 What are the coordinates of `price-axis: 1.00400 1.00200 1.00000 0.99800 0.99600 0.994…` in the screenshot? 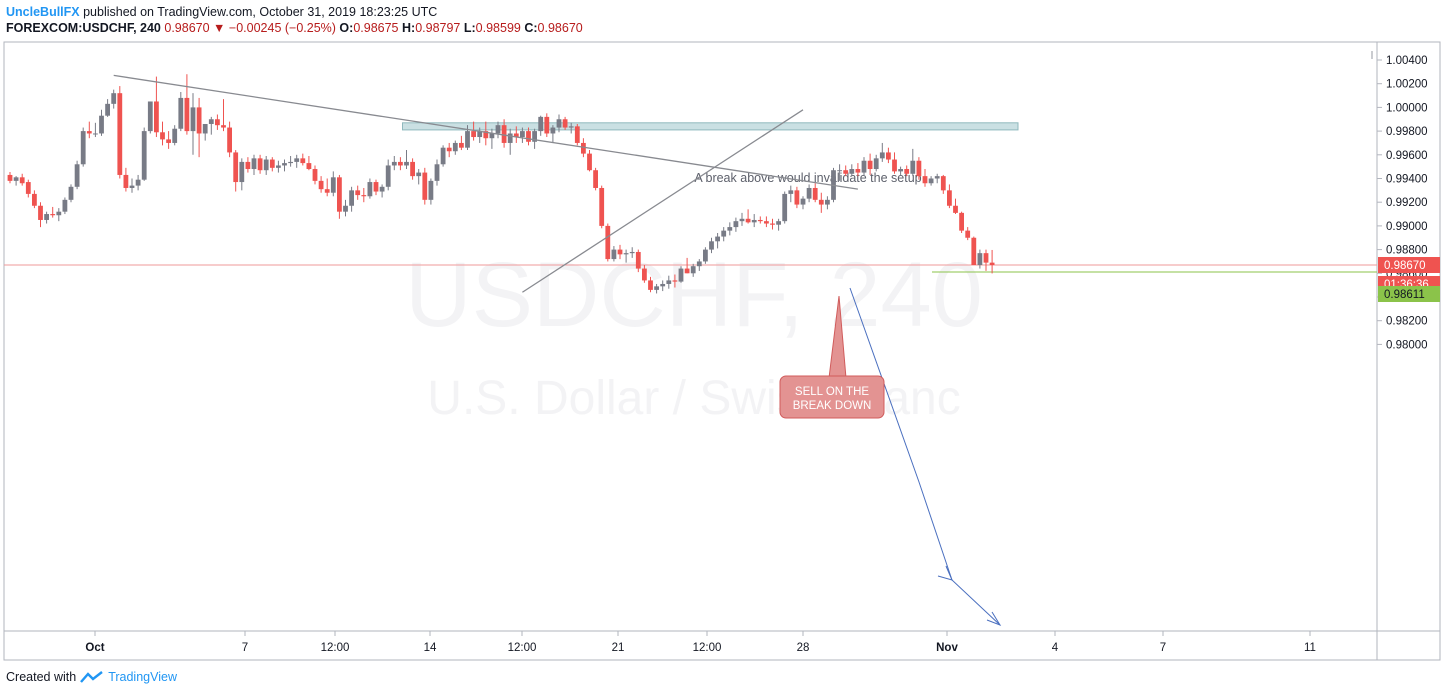 It's located at (1402, 203).